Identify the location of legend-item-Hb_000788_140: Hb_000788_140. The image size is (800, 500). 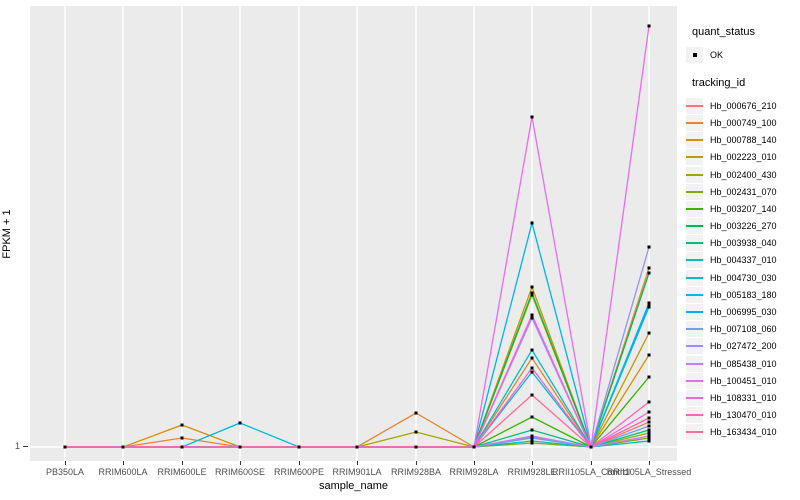
(742, 140).